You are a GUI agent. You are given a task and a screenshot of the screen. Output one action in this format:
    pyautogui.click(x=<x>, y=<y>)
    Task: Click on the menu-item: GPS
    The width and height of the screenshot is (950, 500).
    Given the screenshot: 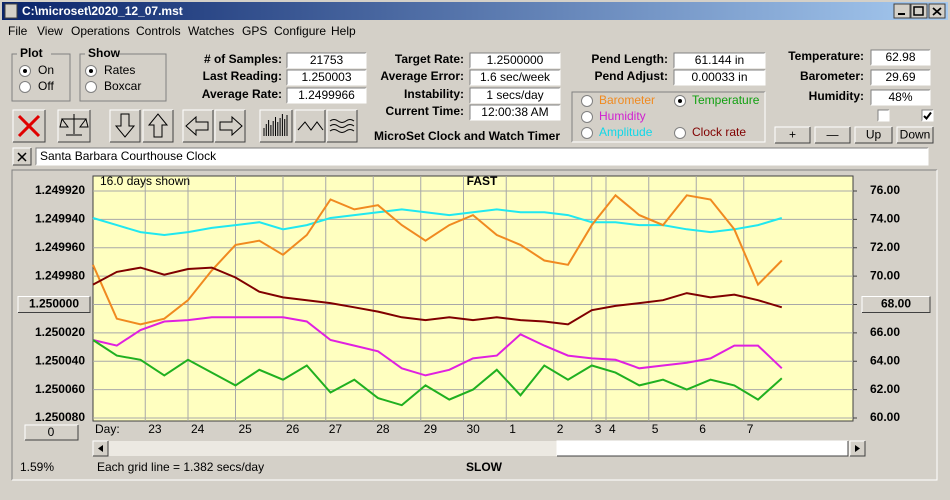 What is the action you would take?
    pyautogui.click(x=254, y=31)
    